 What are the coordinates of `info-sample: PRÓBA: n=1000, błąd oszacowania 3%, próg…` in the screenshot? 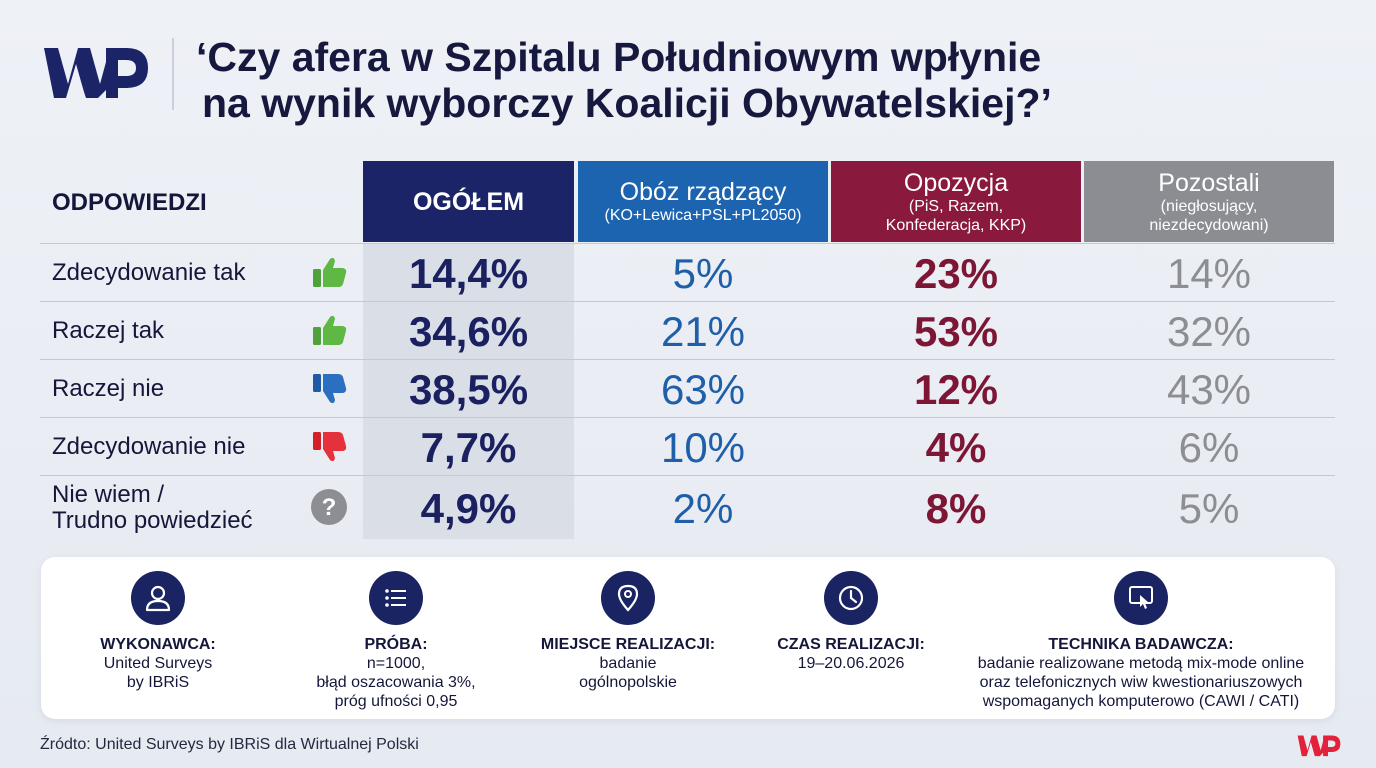 It's located at (396, 641).